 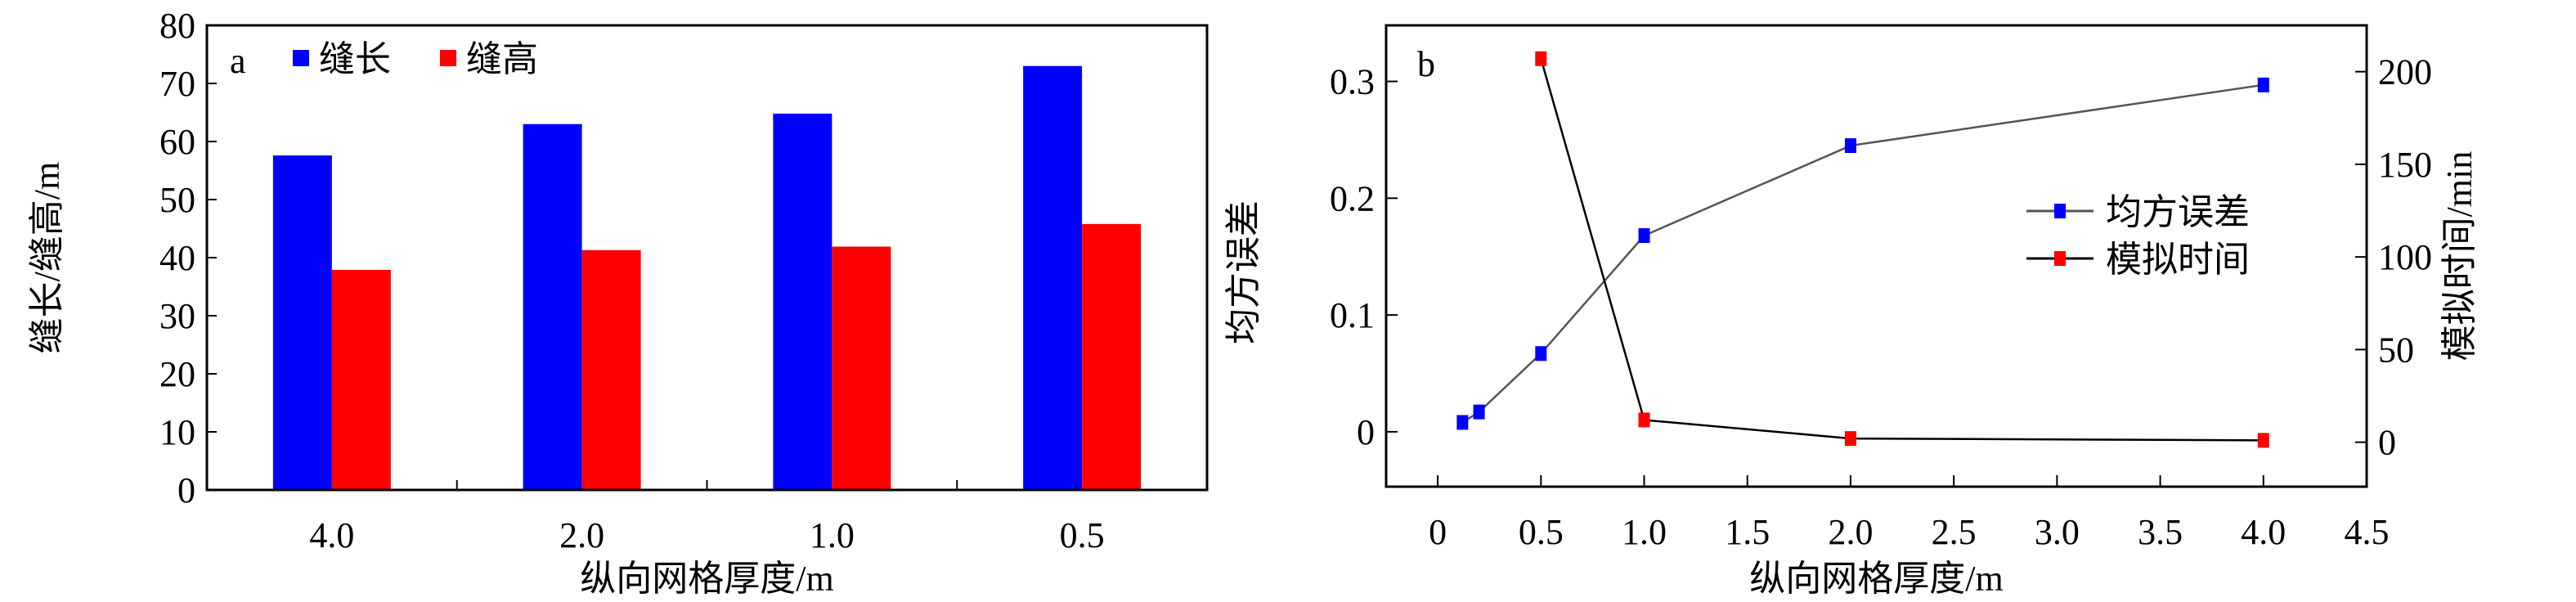 I want to click on y-tick-label: 40, so click(x=177, y=258).